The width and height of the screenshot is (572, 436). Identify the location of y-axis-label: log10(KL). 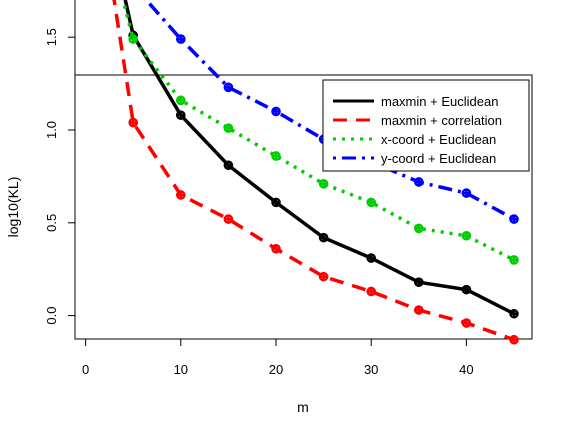
(13, 207).